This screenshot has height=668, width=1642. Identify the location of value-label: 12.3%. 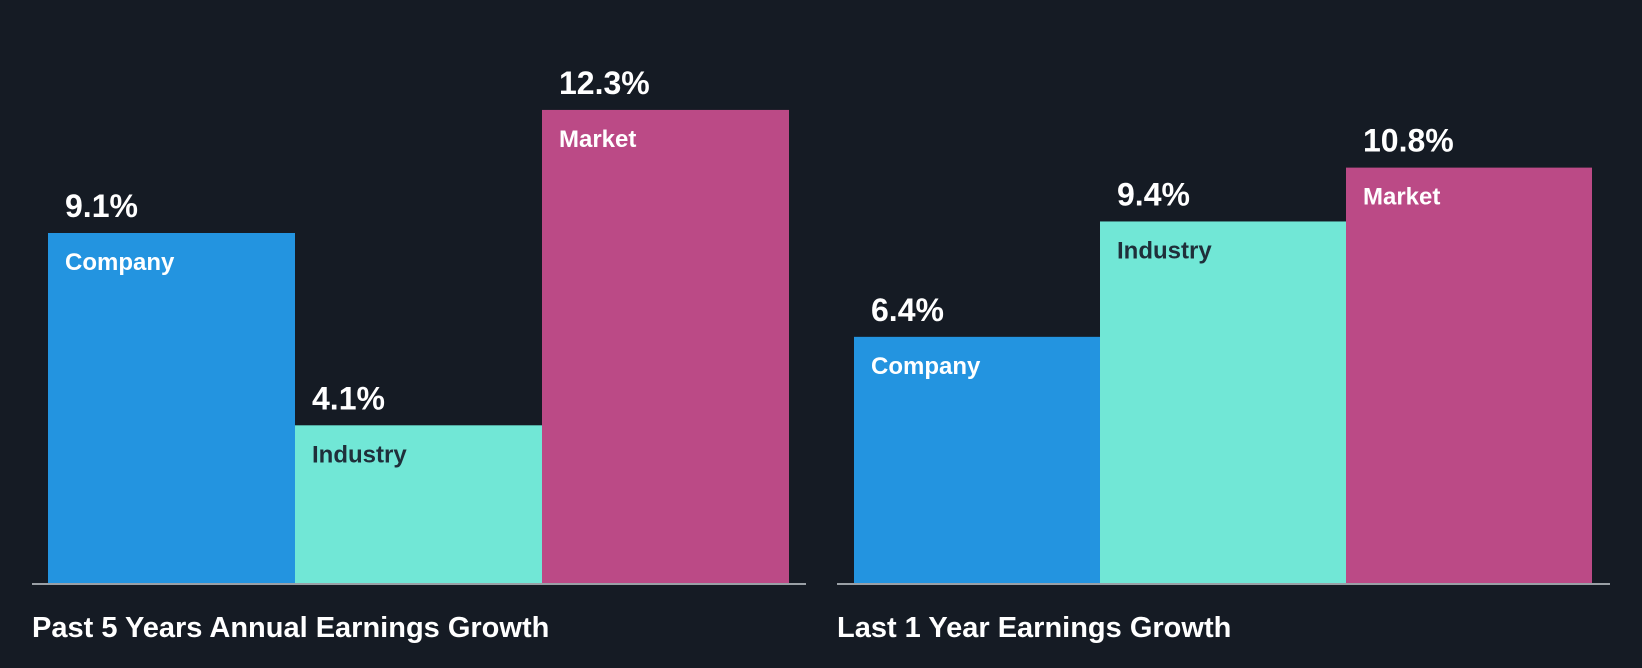
(604, 83).